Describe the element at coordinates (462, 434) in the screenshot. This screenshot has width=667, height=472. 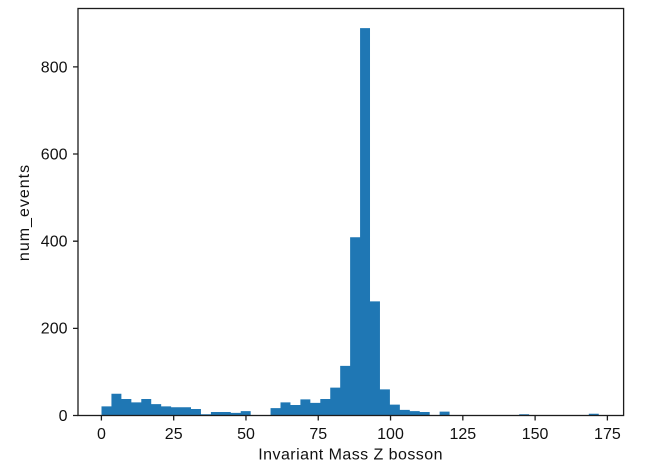
I see `svg-text: 125` at that location.